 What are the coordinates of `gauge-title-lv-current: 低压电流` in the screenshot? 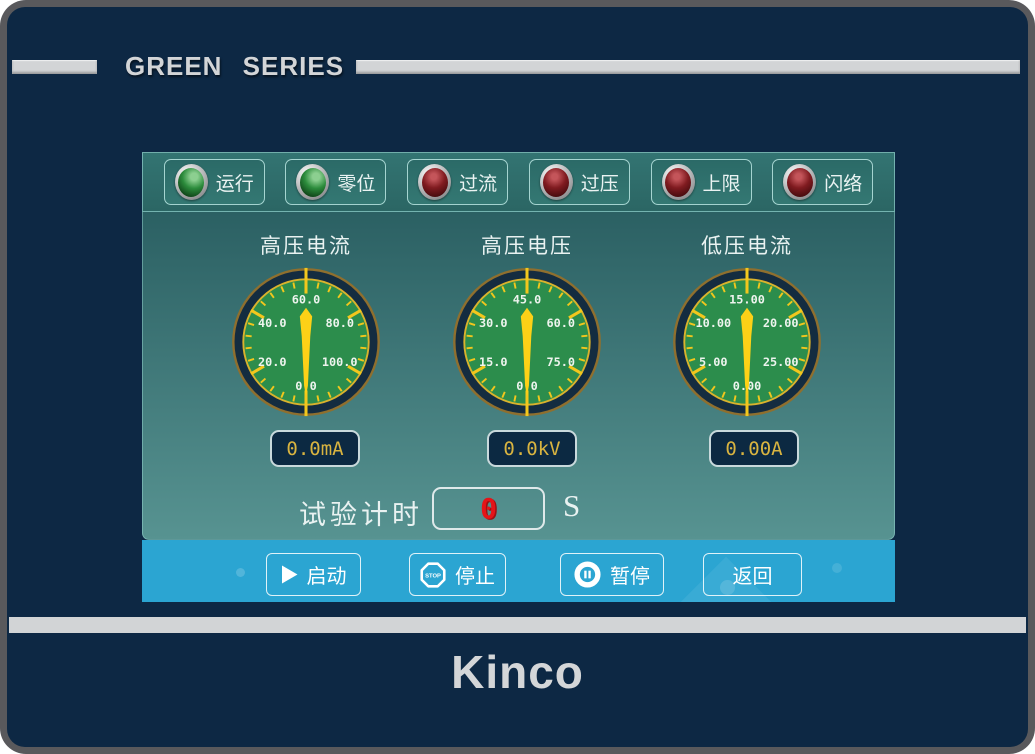 It's located at (747, 246).